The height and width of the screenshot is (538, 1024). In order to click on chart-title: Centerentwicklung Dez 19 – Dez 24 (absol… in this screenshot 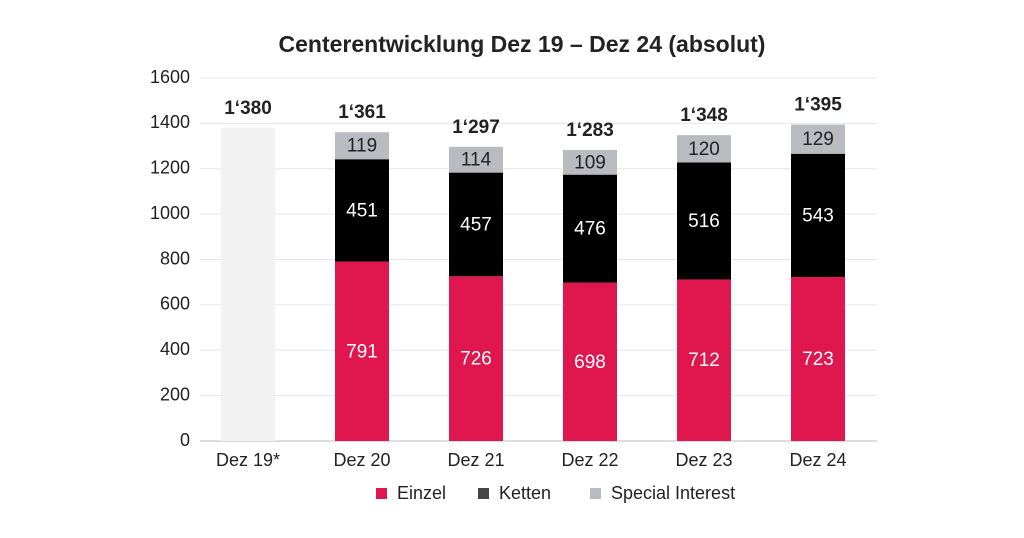, I will do `click(522, 44)`.